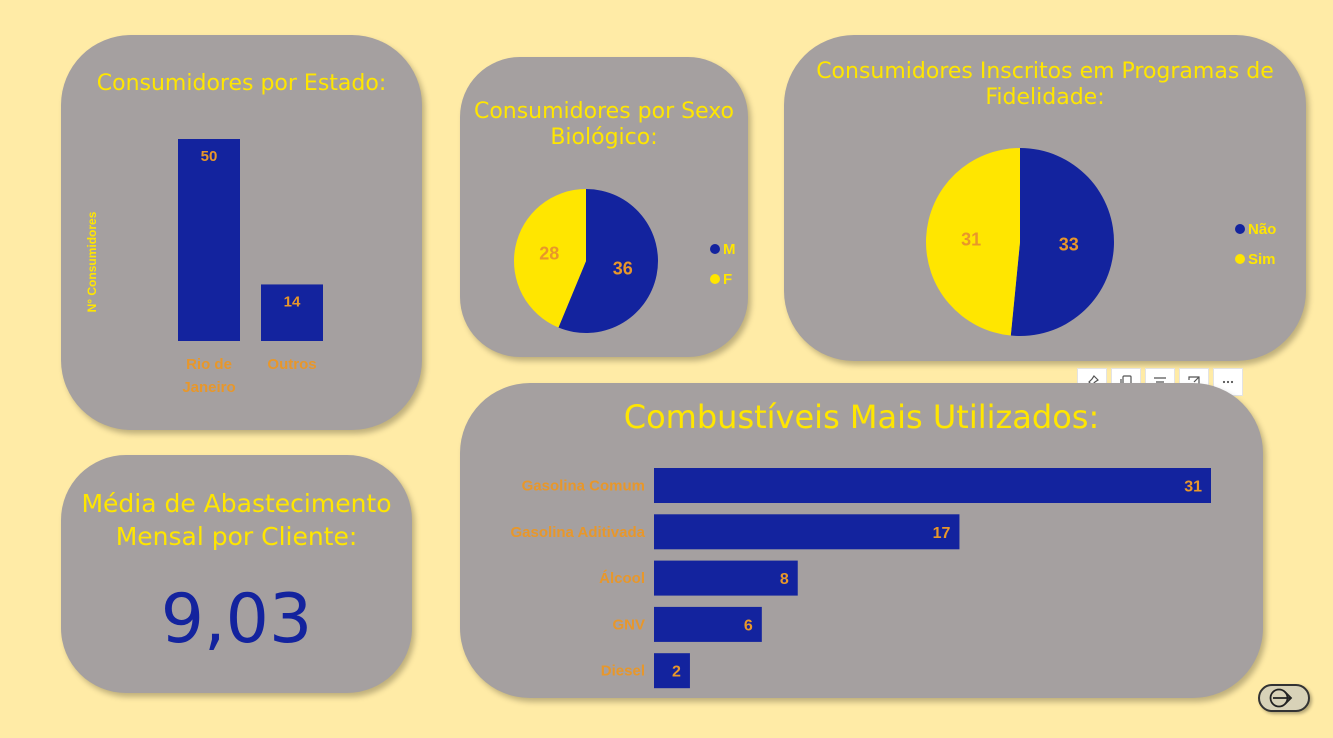 The height and width of the screenshot is (738, 1333). Describe the element at coordinates (676, 672) in the screenshot. I see `fuel-bar-value: 2` at that location.